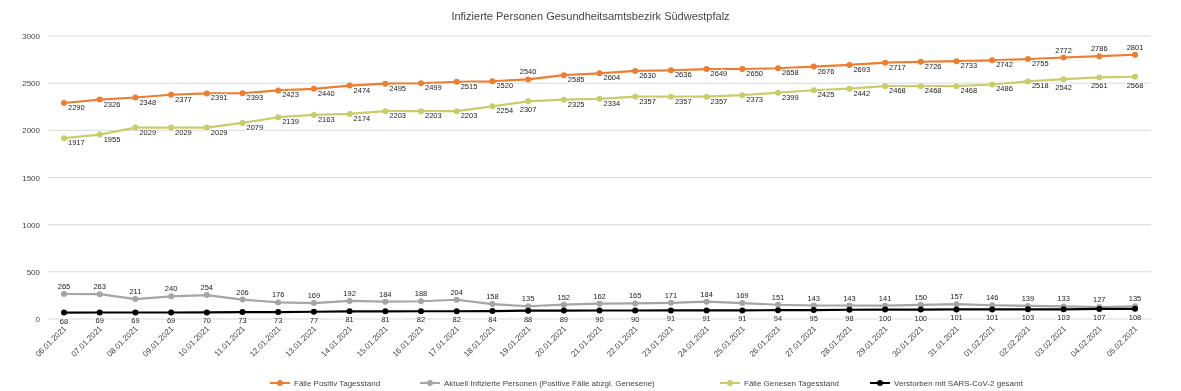  I want to click on y-tick-label: 3000, so click(31, 36).